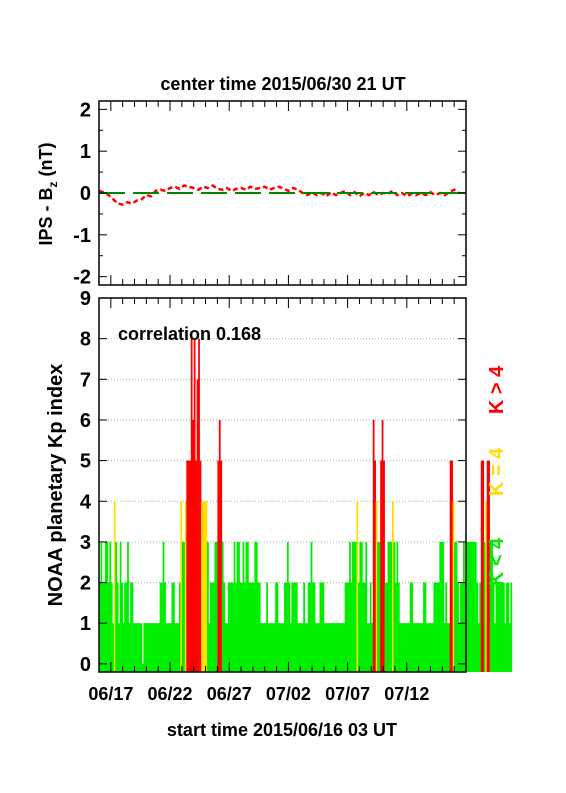 The image size is (566, 793). Describe the element at coordinates (497, 561) in the screenshot. I see `legend-k-lt-4: K < 4` at that location.